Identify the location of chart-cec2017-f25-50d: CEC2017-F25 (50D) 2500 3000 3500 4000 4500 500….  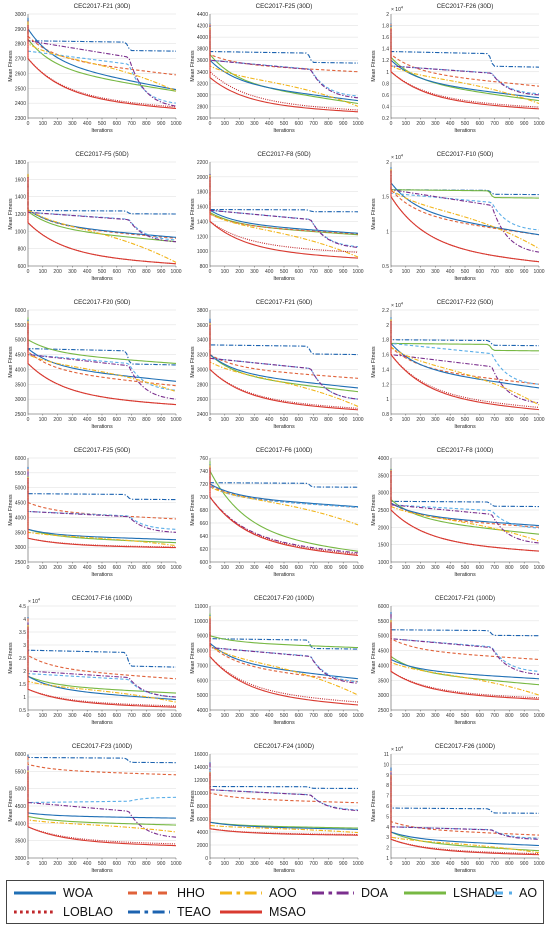
(96, 518).